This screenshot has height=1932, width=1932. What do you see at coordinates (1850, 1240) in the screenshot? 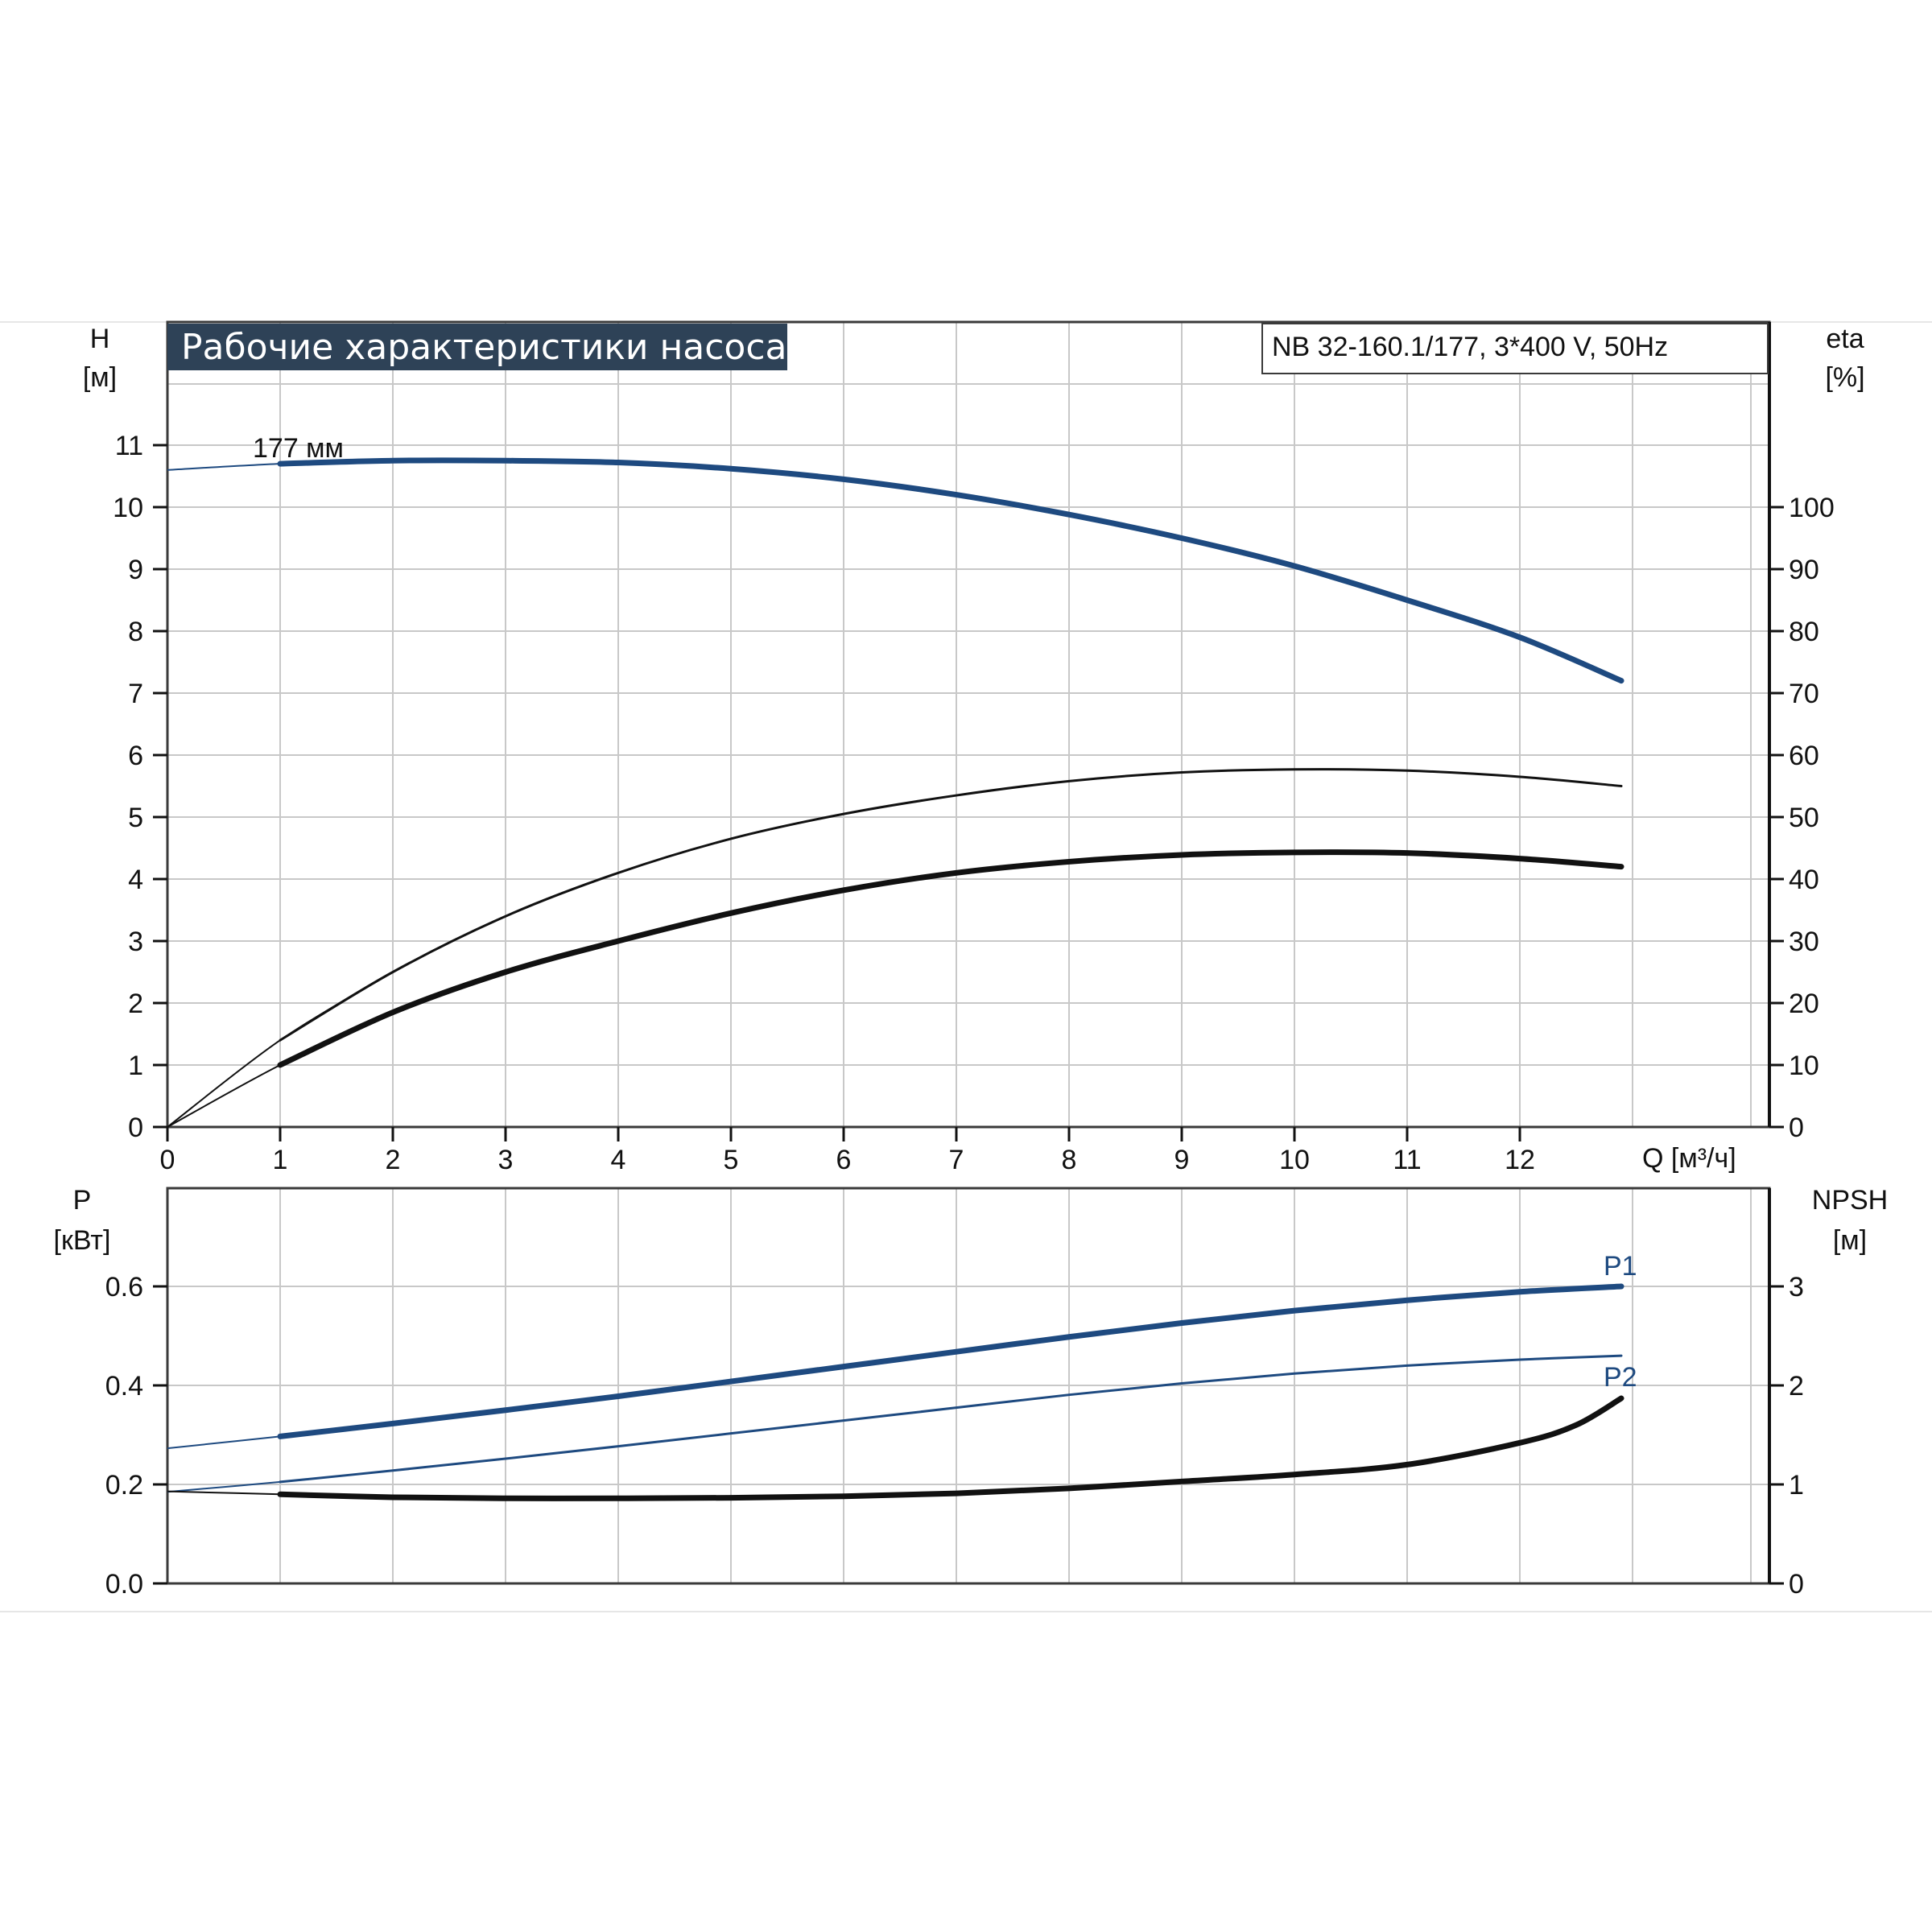
I see `npsh-axis-title-unit: [м]` at bounding box center [1850, 1240].